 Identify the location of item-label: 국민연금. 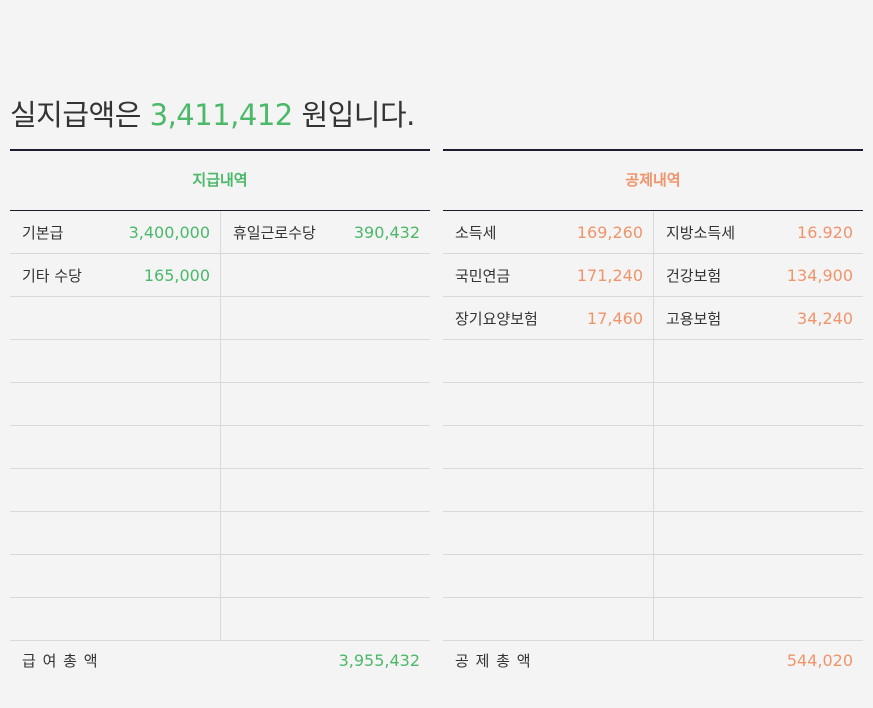
(483, 275).